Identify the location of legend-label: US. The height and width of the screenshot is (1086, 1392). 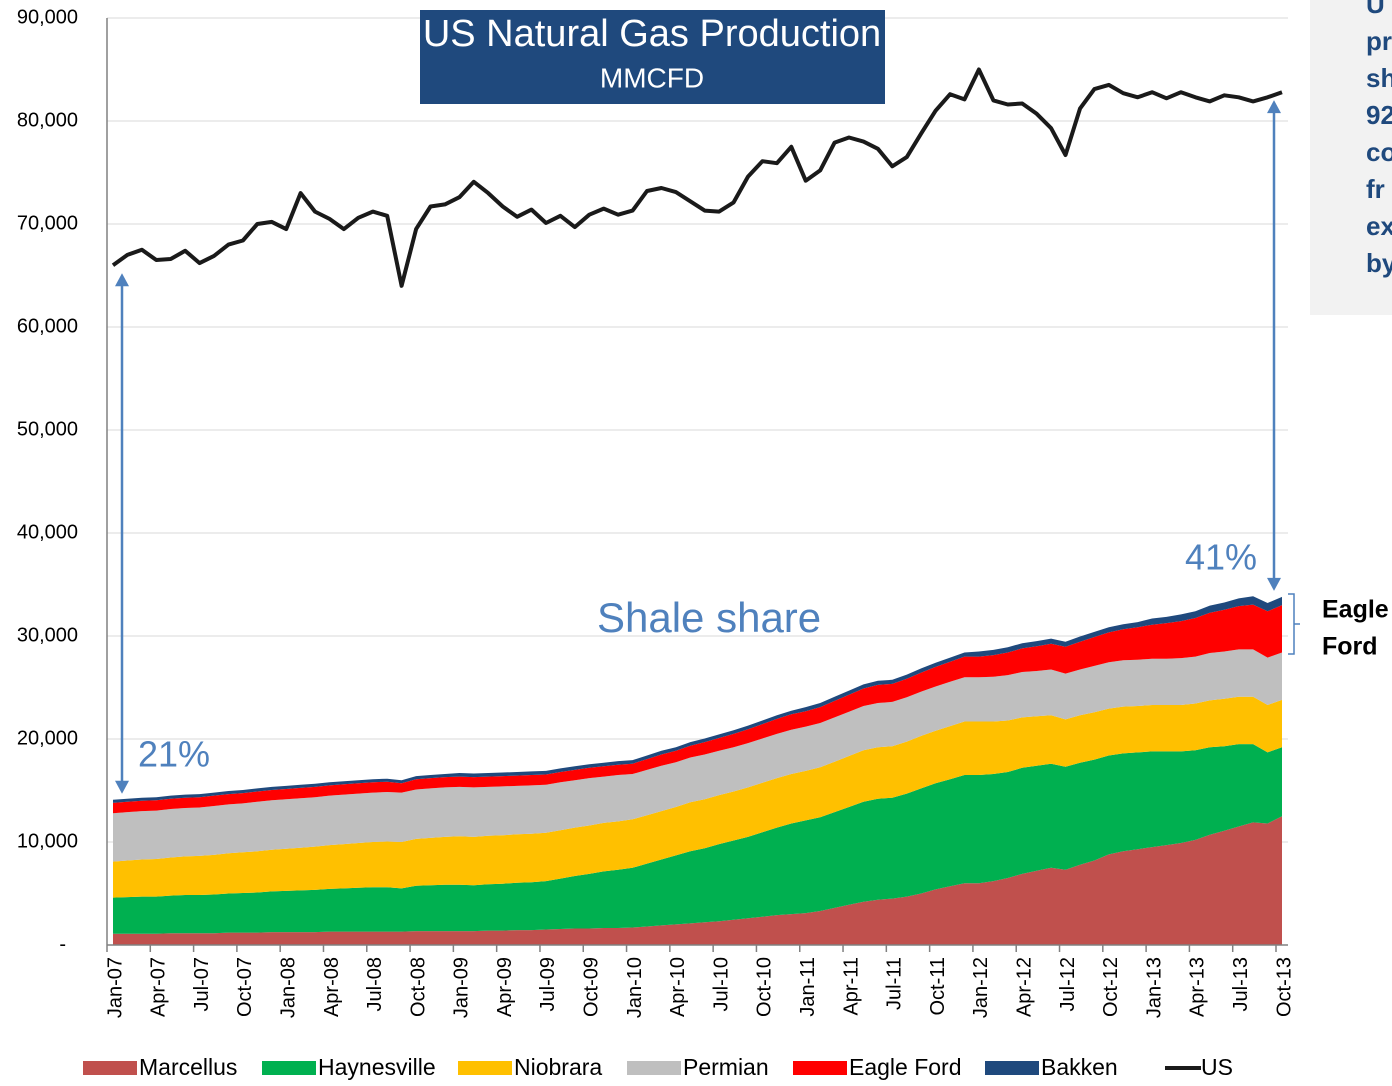
(1217, 1067).